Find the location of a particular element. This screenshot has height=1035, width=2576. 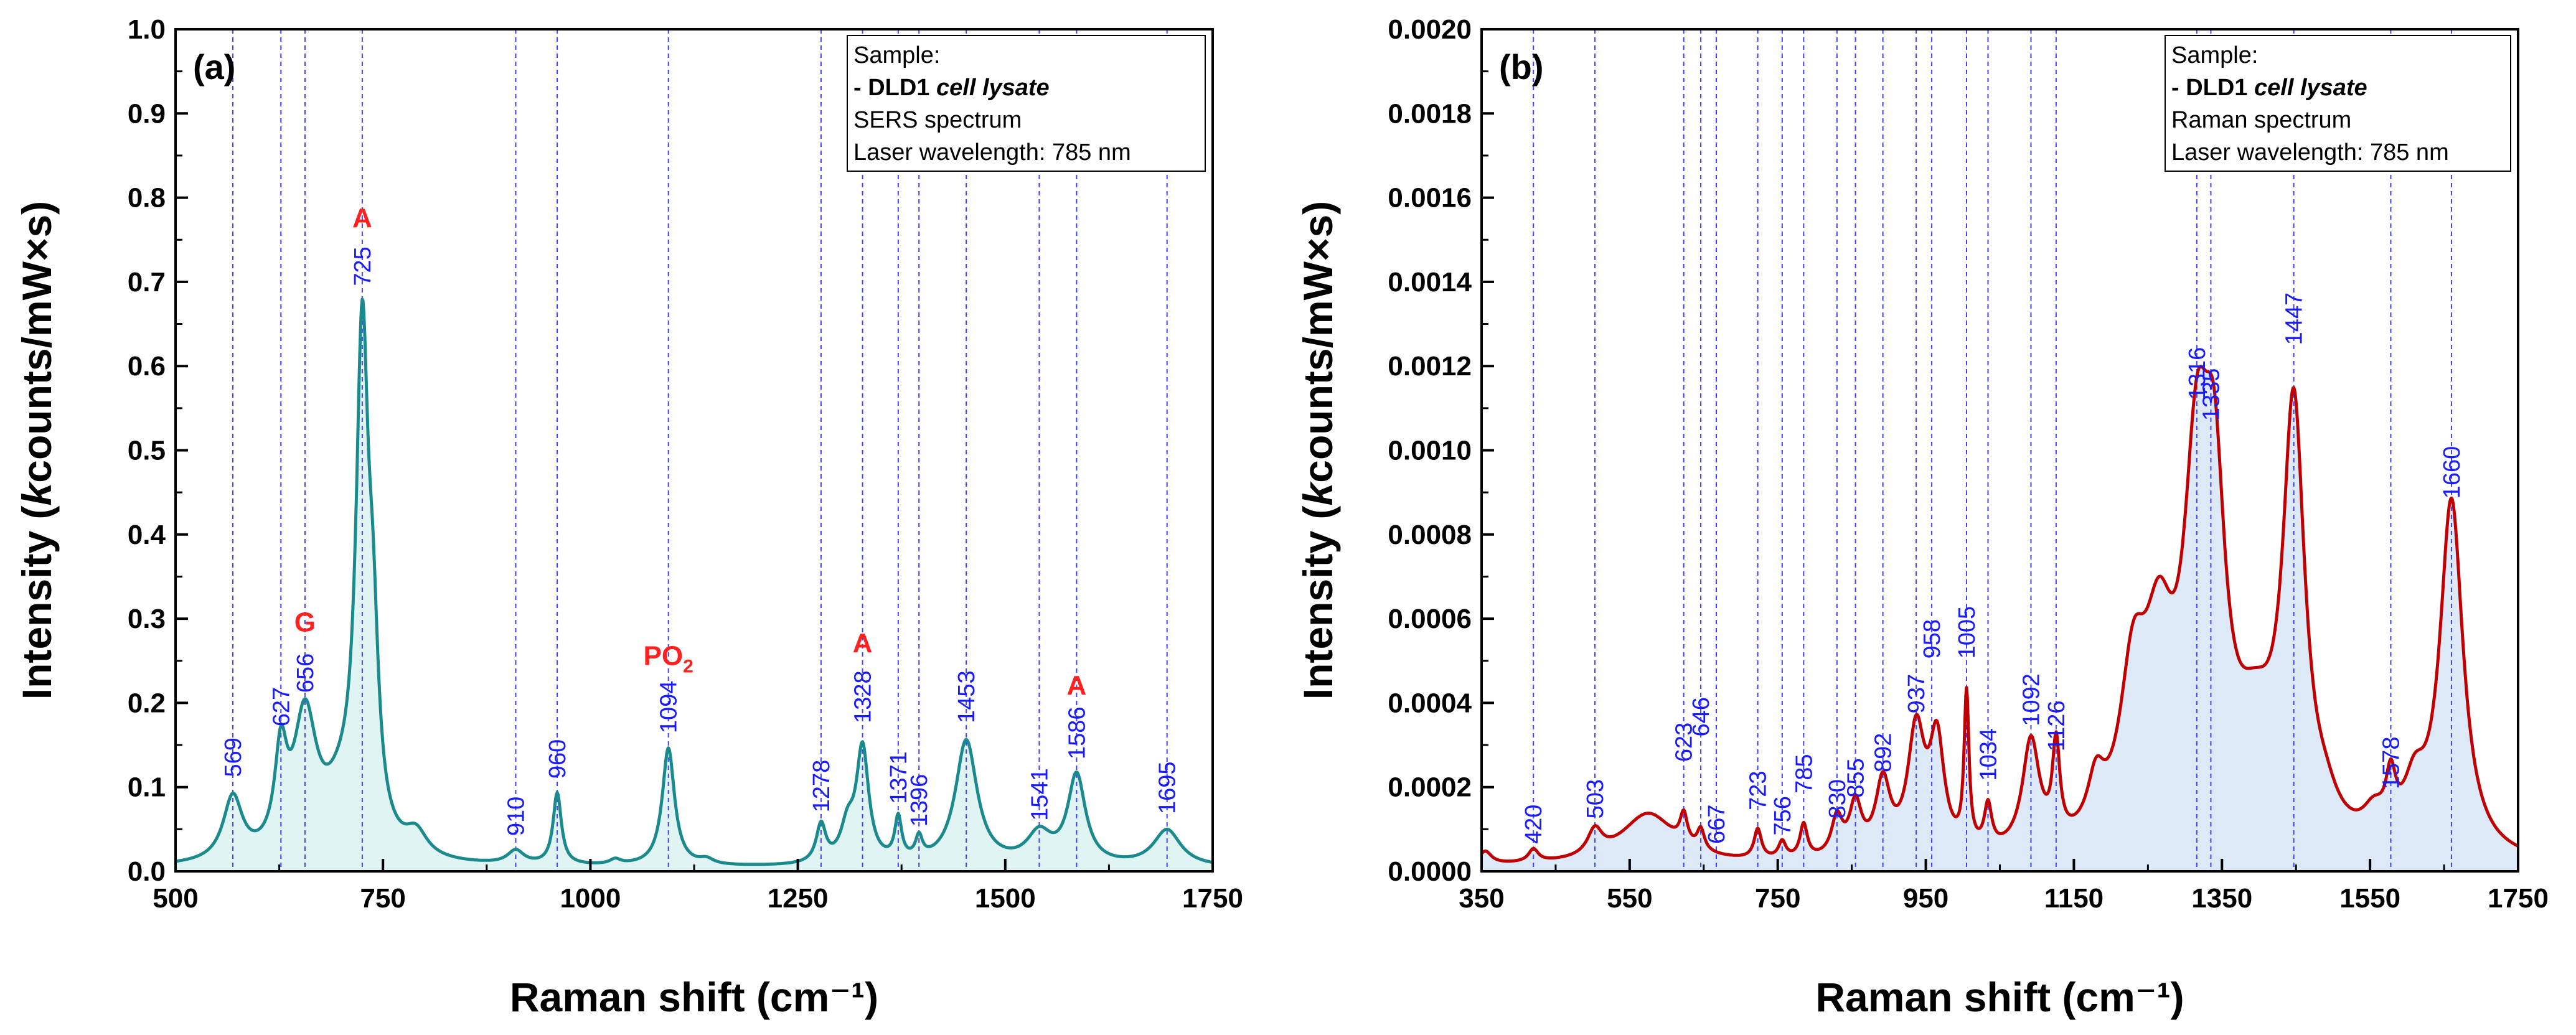

raman-x-tick-label-750: 750 is located at coordinates (1777, 898).